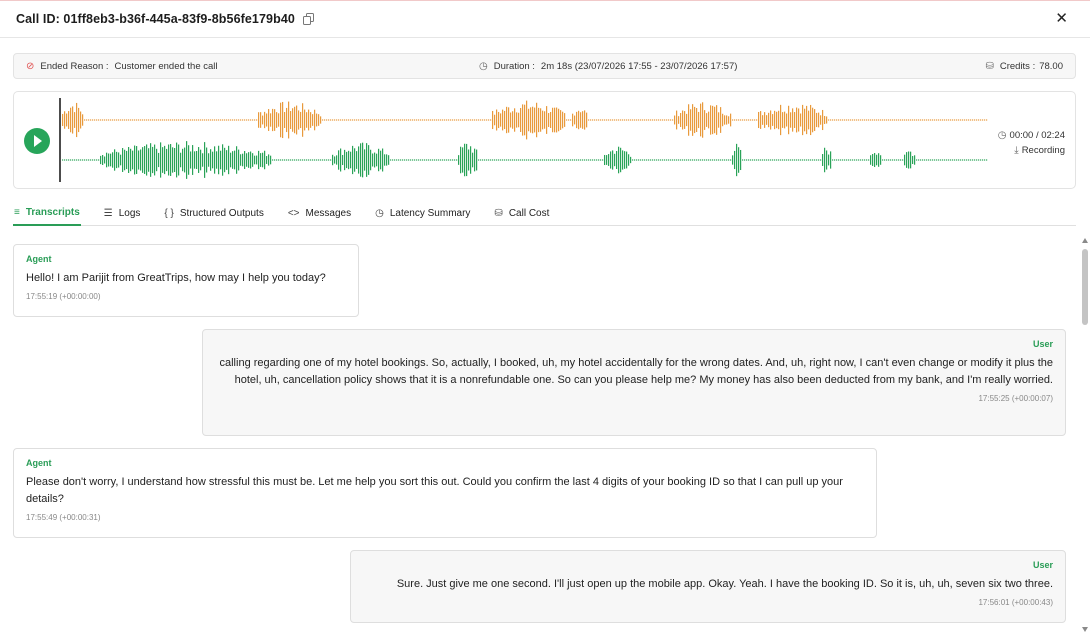 This screenshot has height=634, width=1090. What do you see at coordinates (1061, 18) in the screenshot?
I see `close-icon: ✕` at bounding box center [1061, 18].